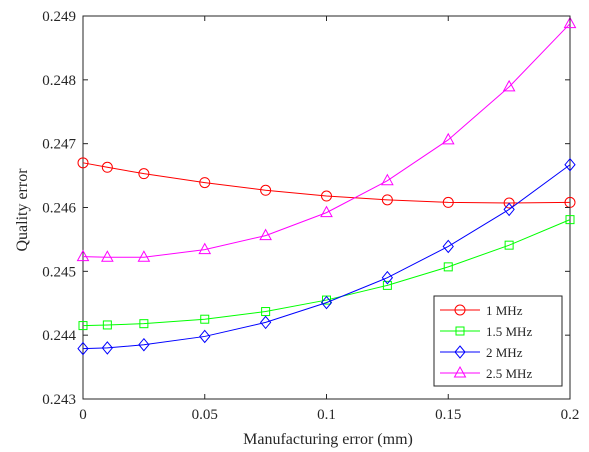  Describe the element at coordinates (205, 415) in the screenshot. I see `x-tick-label: 0.05` at that location.